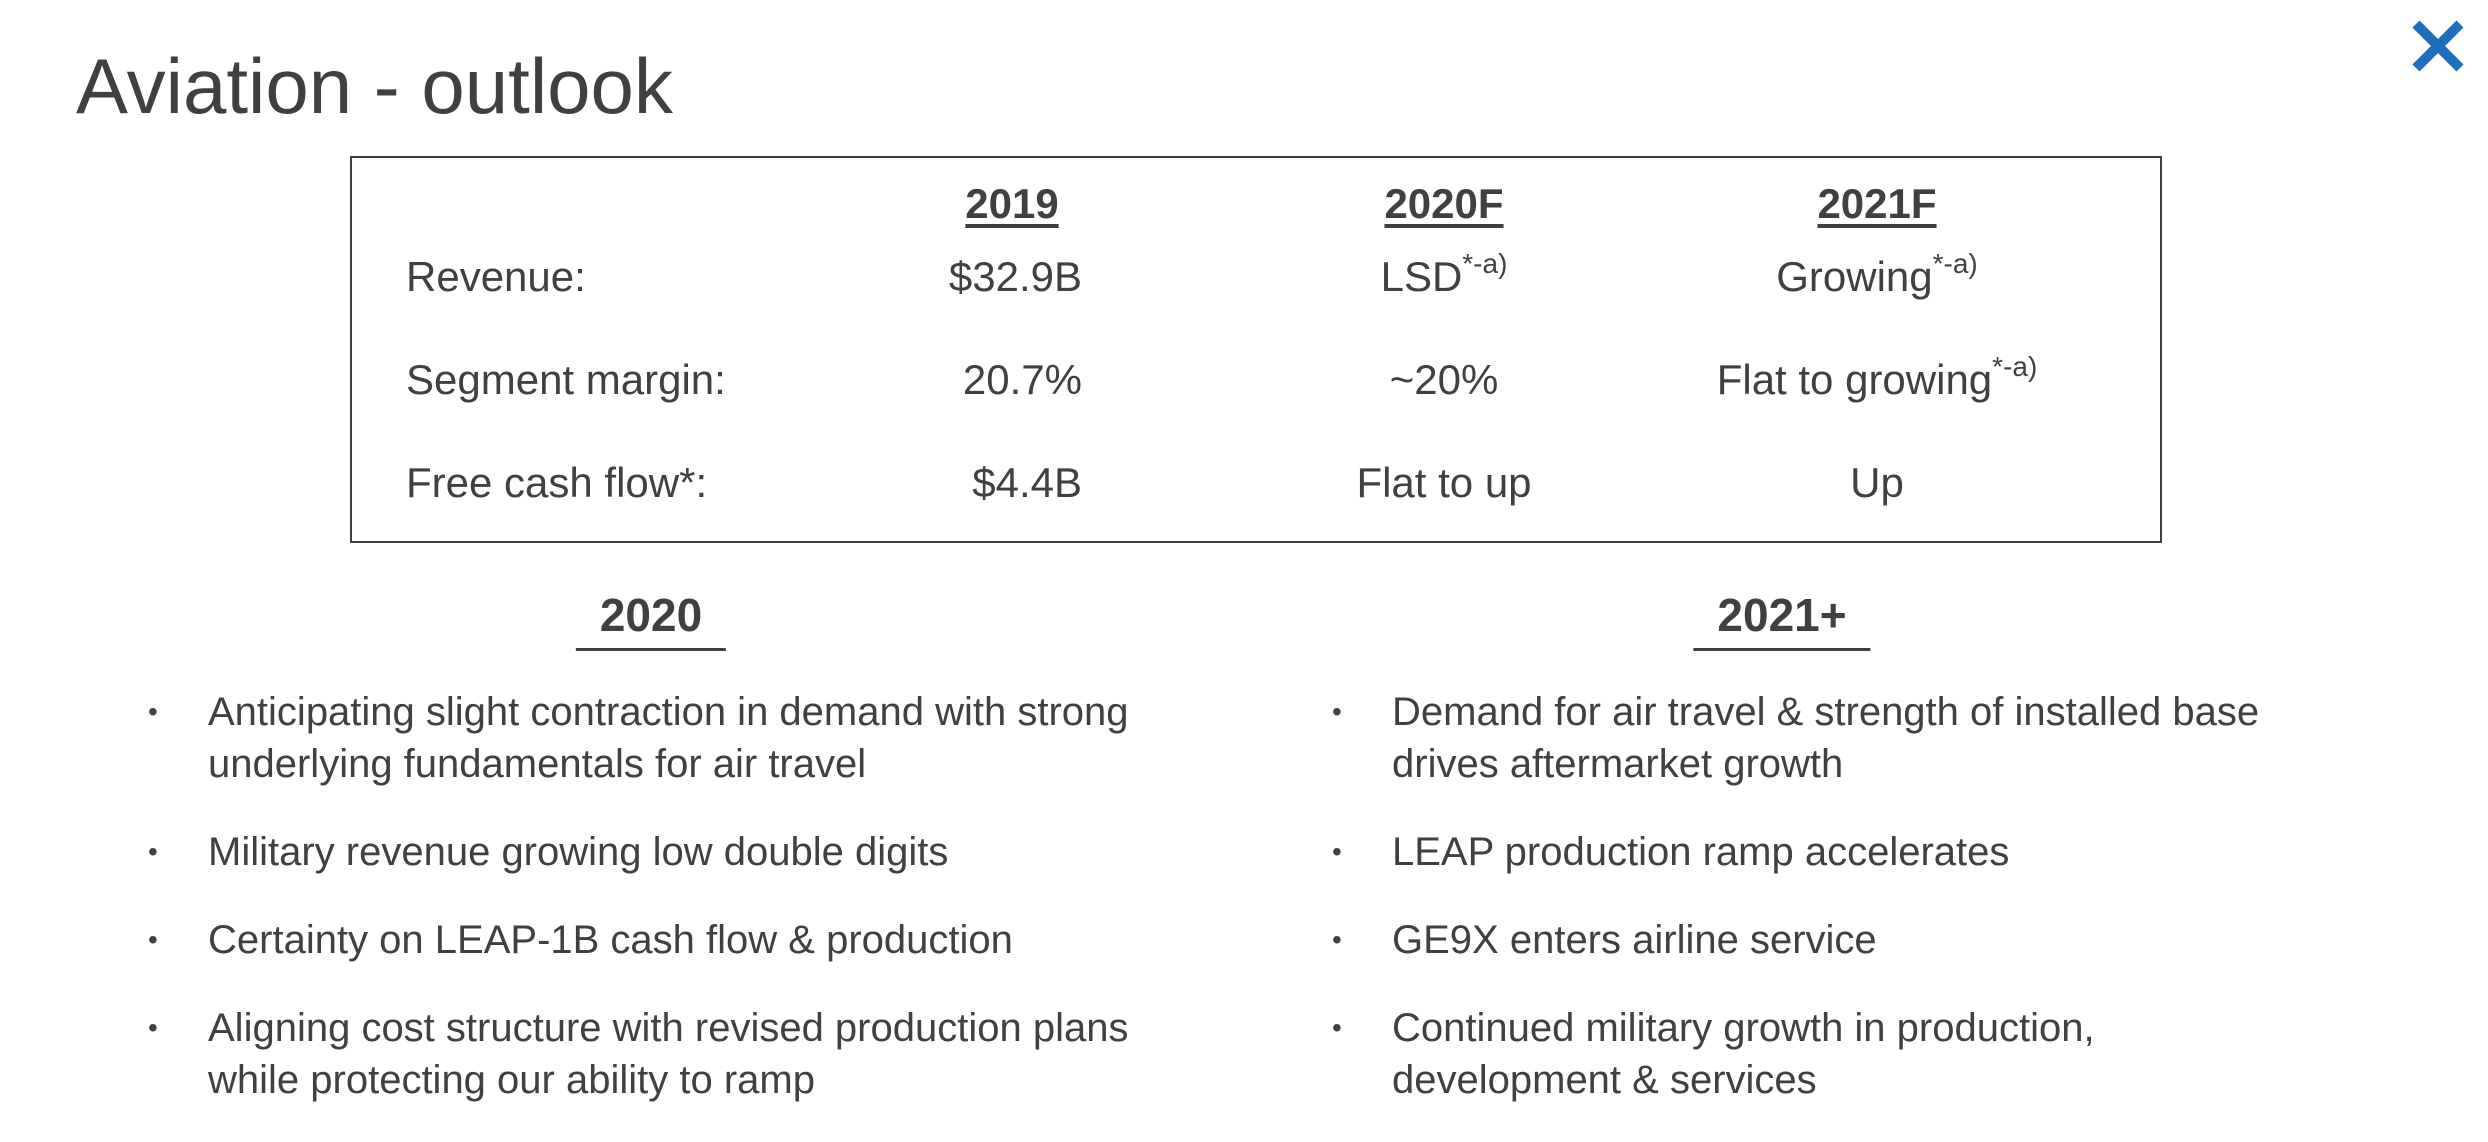  What do you see at coordinates (1012, 203) in the screenshot?
I see `column-header-2019: 2019` at bounding box center [1012, 203].